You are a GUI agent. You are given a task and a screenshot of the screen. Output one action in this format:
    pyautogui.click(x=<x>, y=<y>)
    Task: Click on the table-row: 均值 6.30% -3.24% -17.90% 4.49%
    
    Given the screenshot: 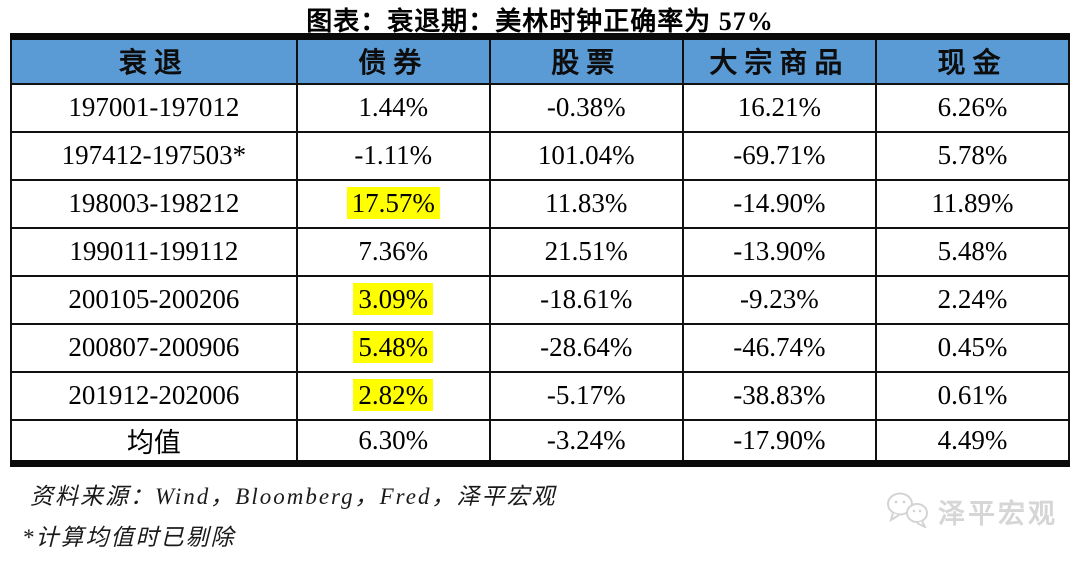 What is the action you would take?
    pyautogui.click(x=540, y=441)
    